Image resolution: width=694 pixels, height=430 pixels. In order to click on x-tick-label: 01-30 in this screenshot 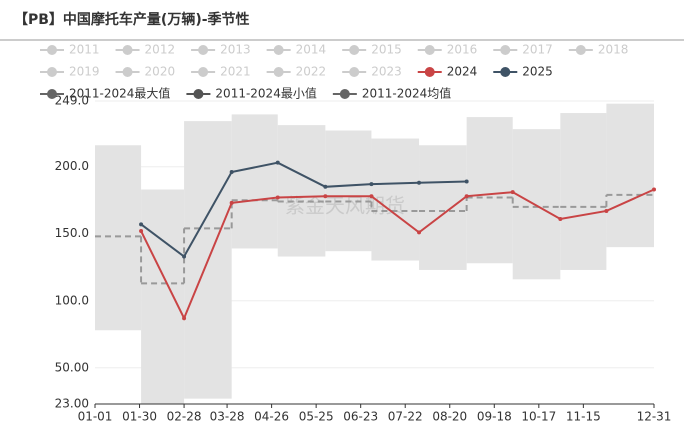, I will do `click(139, 417)`.